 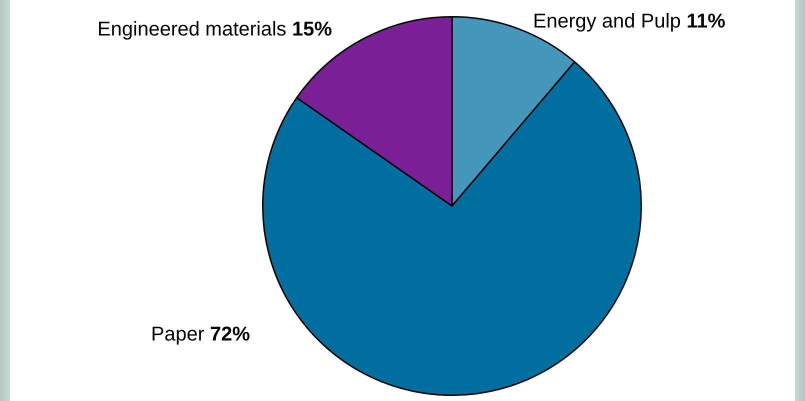 What do you see at coordinates (312, 29) in the screenshot?
I see `data-label: 15%` at bounding box center [312, 29].